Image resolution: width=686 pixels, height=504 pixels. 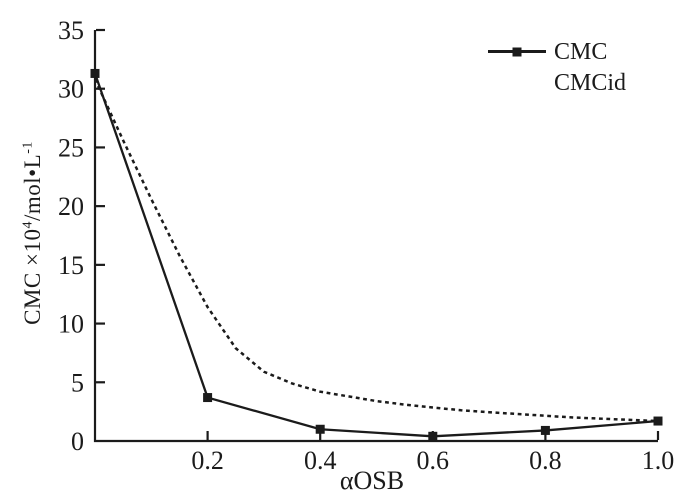 I want to click on y-tick-label: 30, so click(x=71, y=89).